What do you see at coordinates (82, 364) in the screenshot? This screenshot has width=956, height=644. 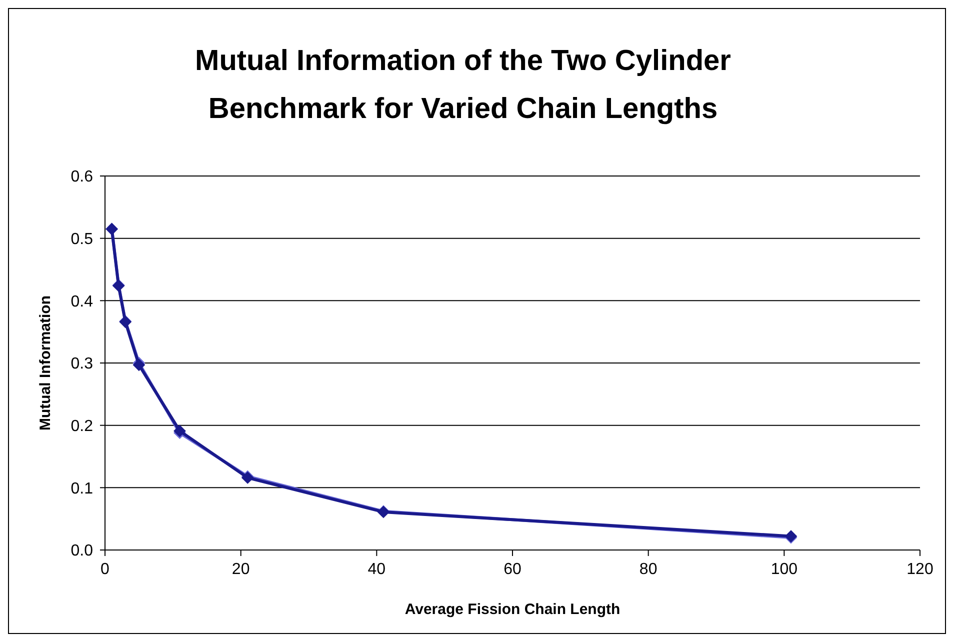 I see `y-tick-label: 0.3` at bounding box center [82, 364].